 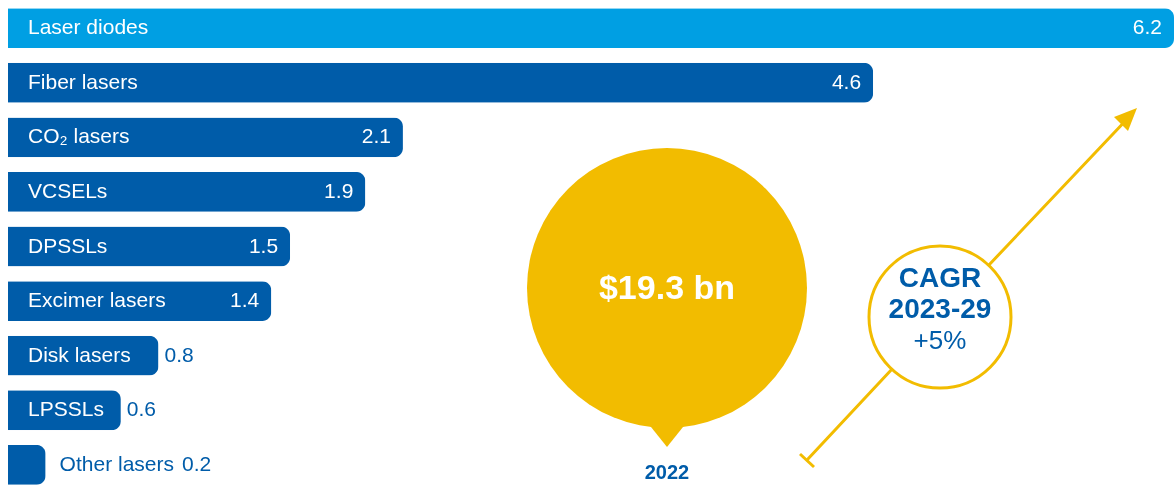 What do you see at coordinates (68, 190) in the screenshot?
I see `y-tick-label: VCSELs` at bounding box center [68, 190].